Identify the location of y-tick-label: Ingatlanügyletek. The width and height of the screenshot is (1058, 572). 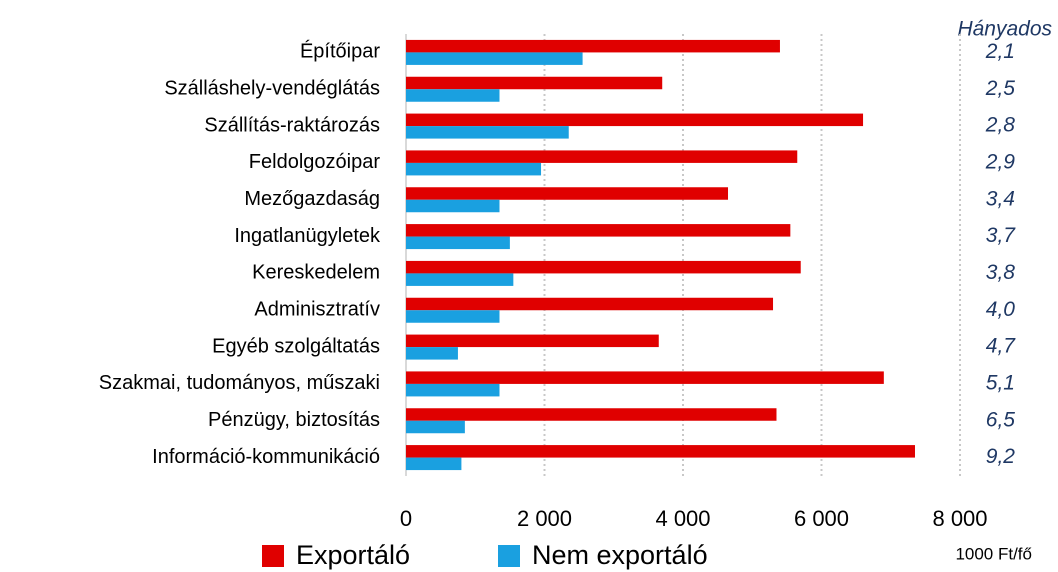
(307, 236).